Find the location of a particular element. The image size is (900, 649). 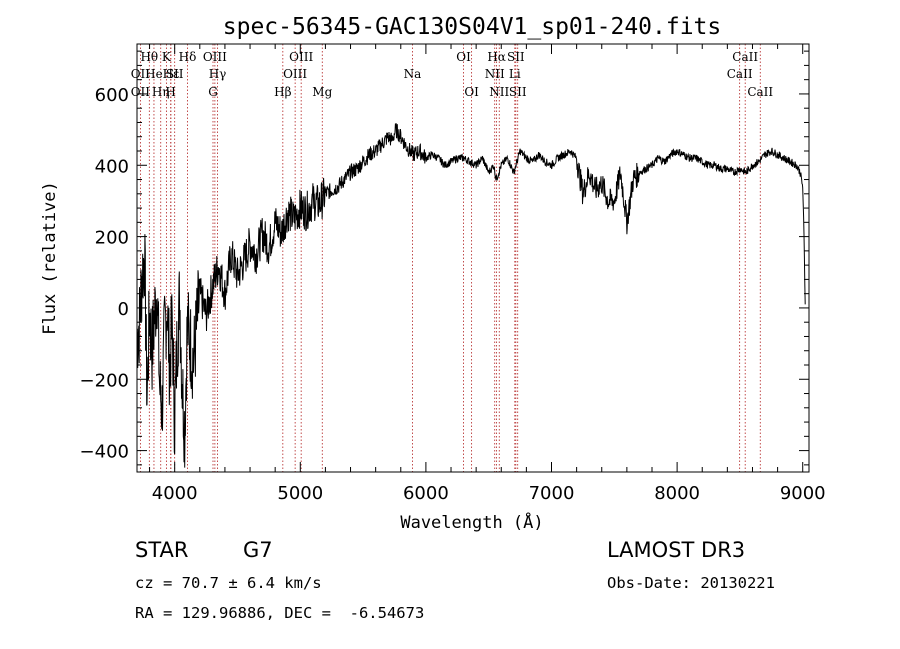

line-label-4: Hη is located at coordinates (161, 92).